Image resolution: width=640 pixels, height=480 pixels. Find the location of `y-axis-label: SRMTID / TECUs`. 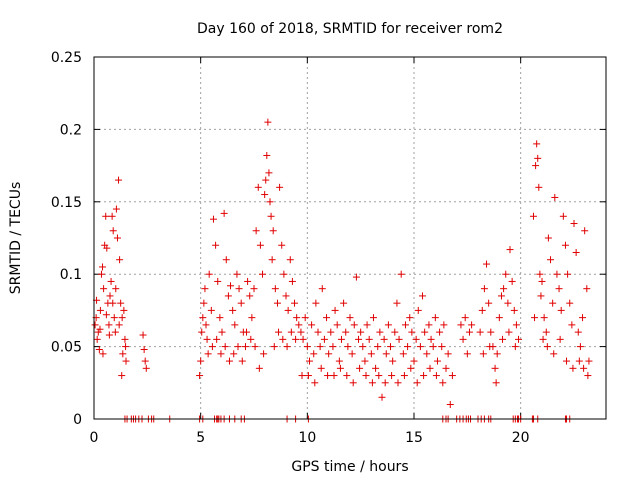

y-axis-label: SRMTID / TECUs is located at coordinates (16, 238).